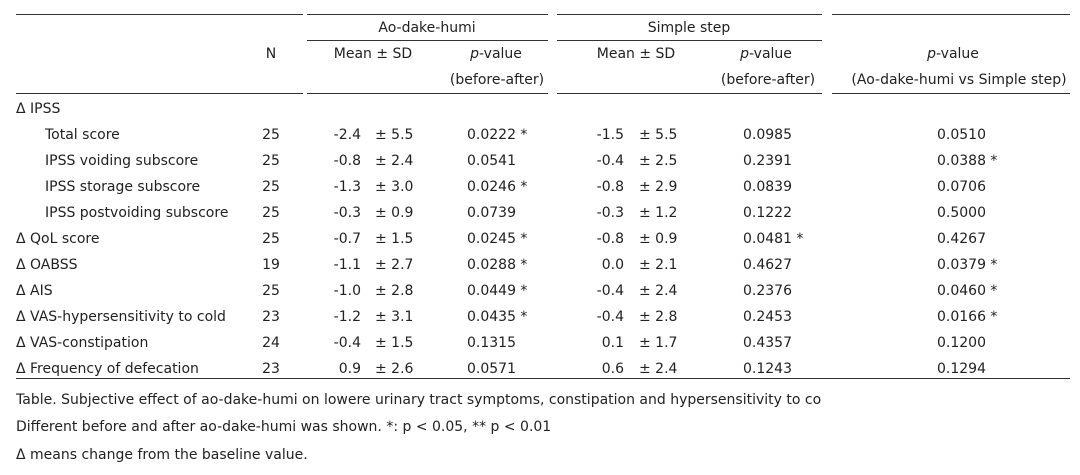  What do you see at coordinates (427, 93) in the screenshot?
I see `header-bottom-rule-group1` at bounding box center [427, 93].